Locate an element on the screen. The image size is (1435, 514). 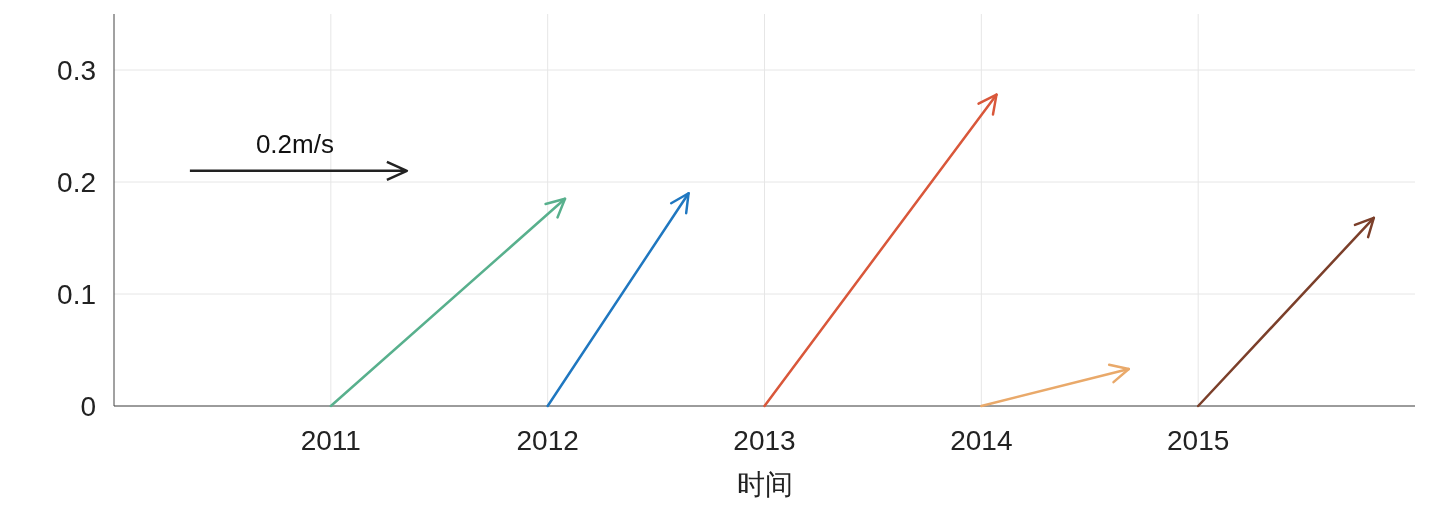
x-tick-label: 2015 is located at coordinates (1198, 440).